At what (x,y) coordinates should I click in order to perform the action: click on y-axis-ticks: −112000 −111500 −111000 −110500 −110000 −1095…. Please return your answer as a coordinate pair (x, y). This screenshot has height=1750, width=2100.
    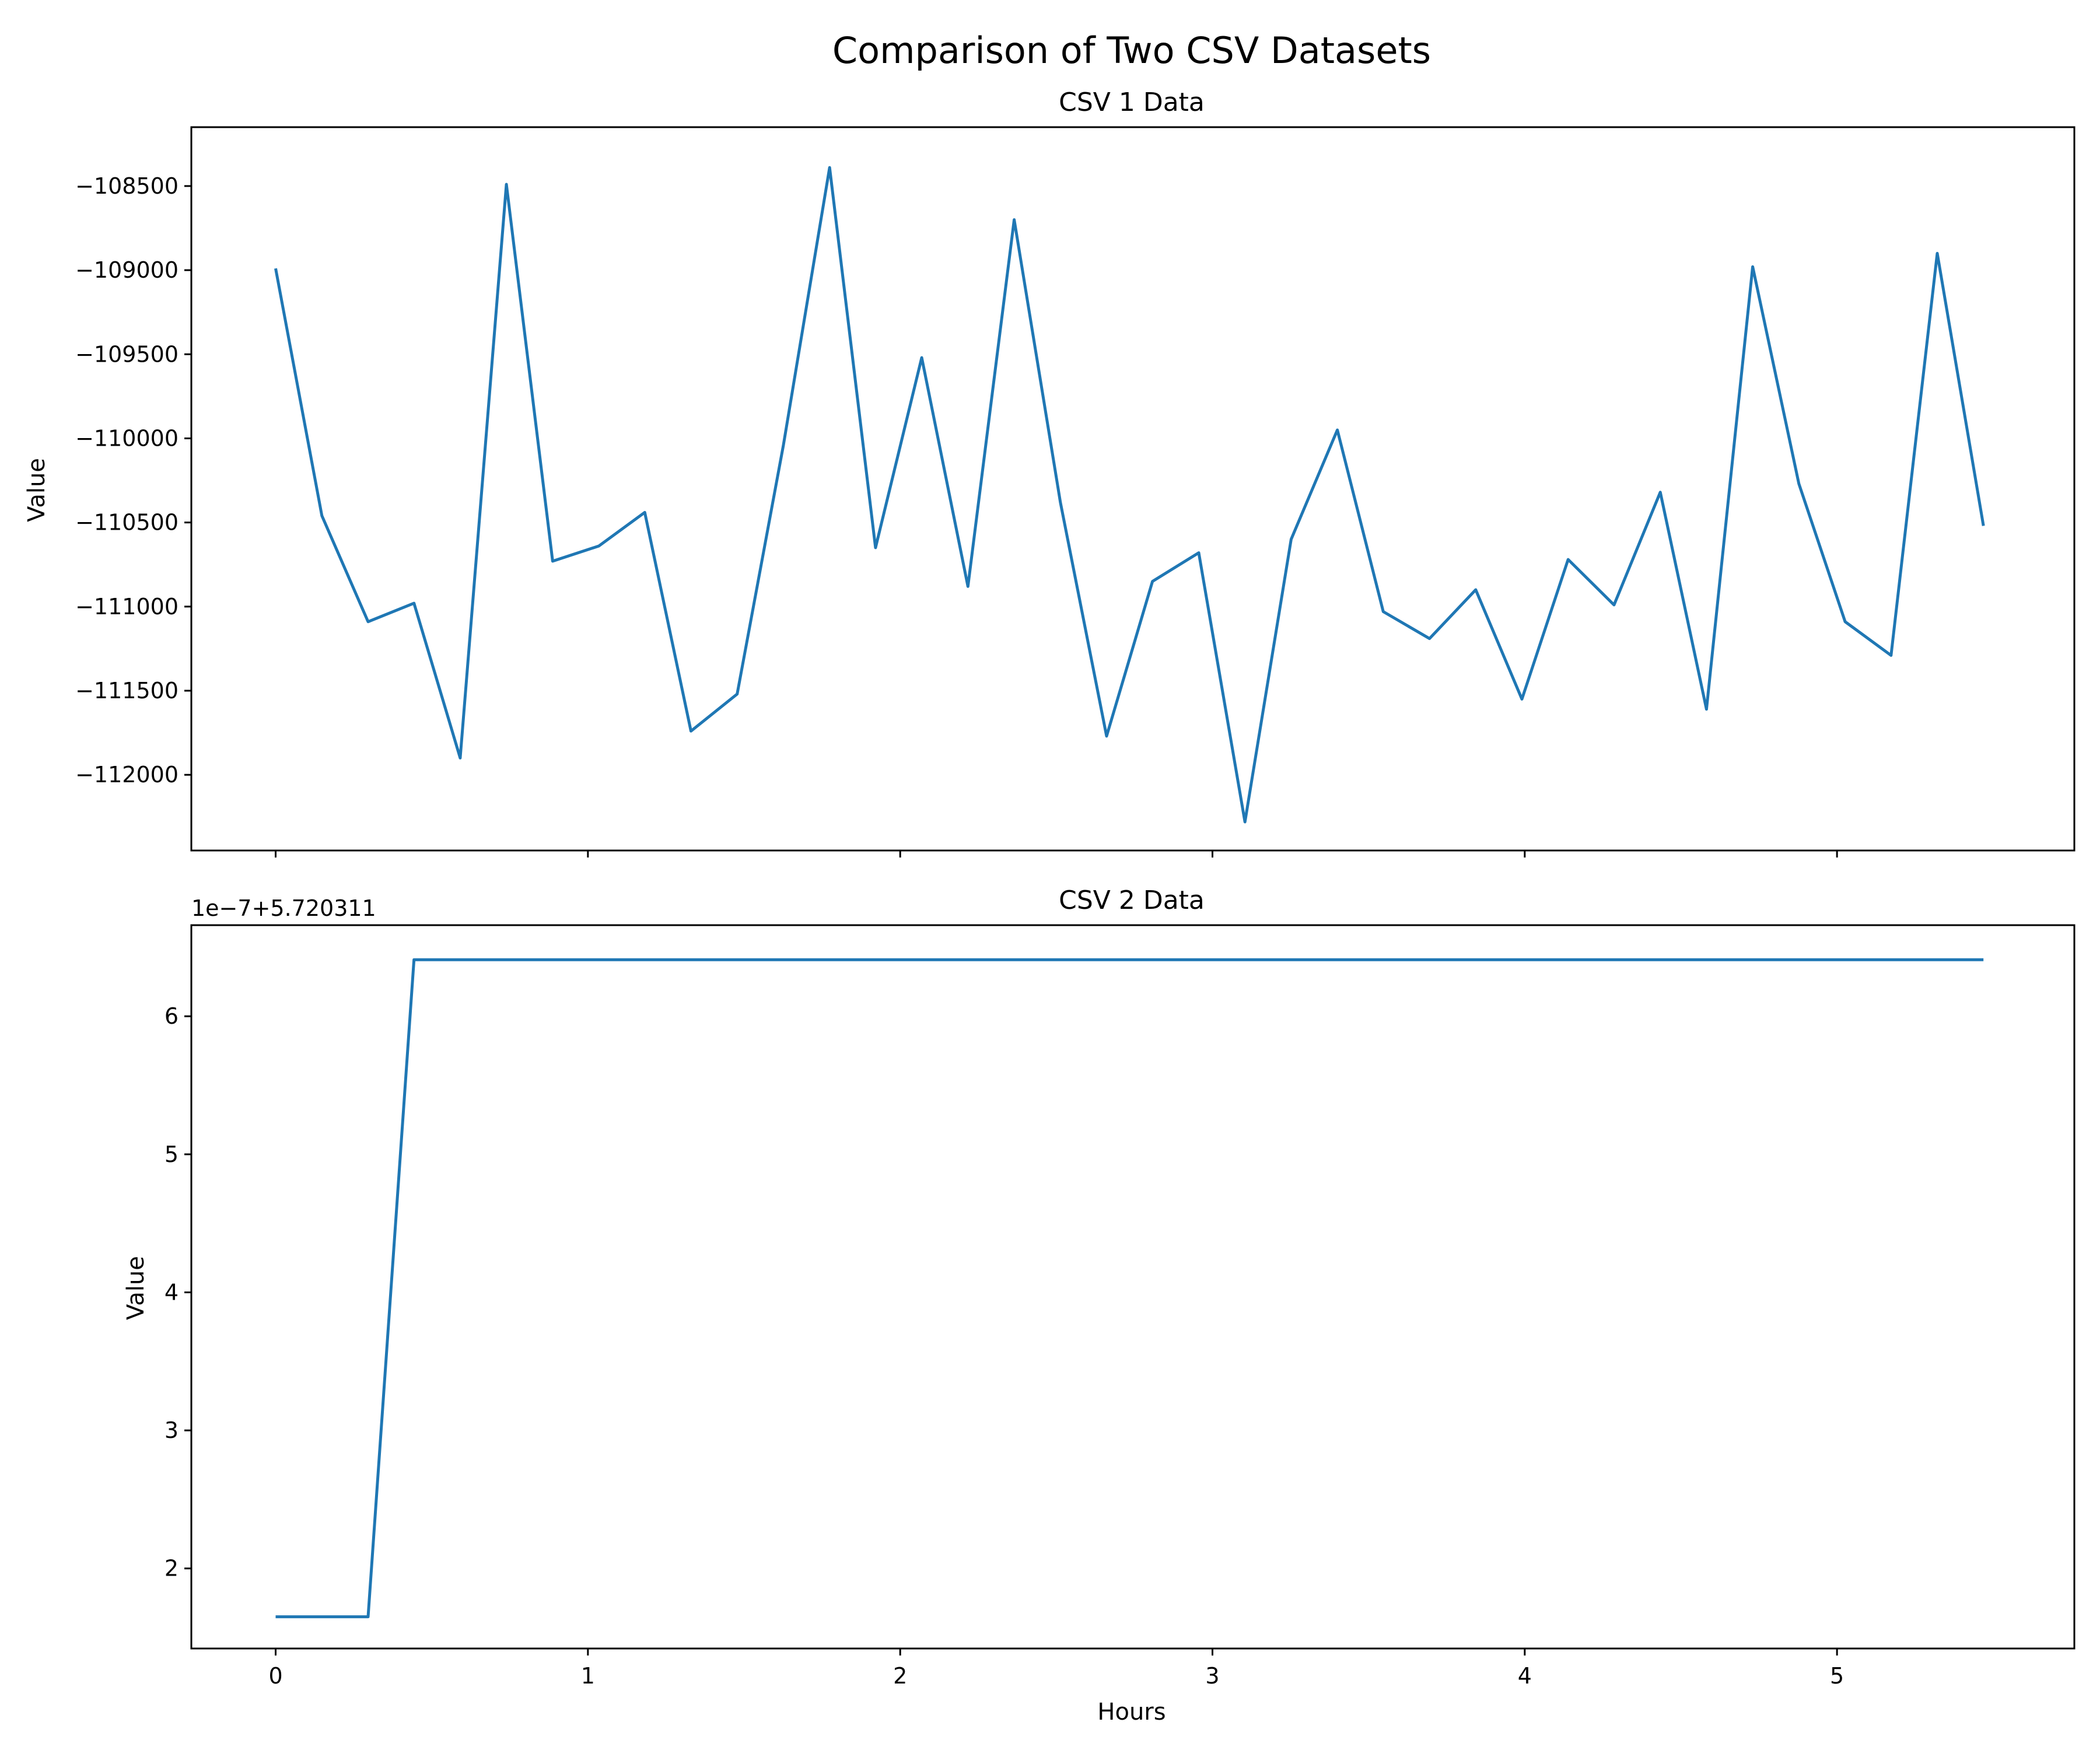
    Looking at the image, I should click on (133, 480).